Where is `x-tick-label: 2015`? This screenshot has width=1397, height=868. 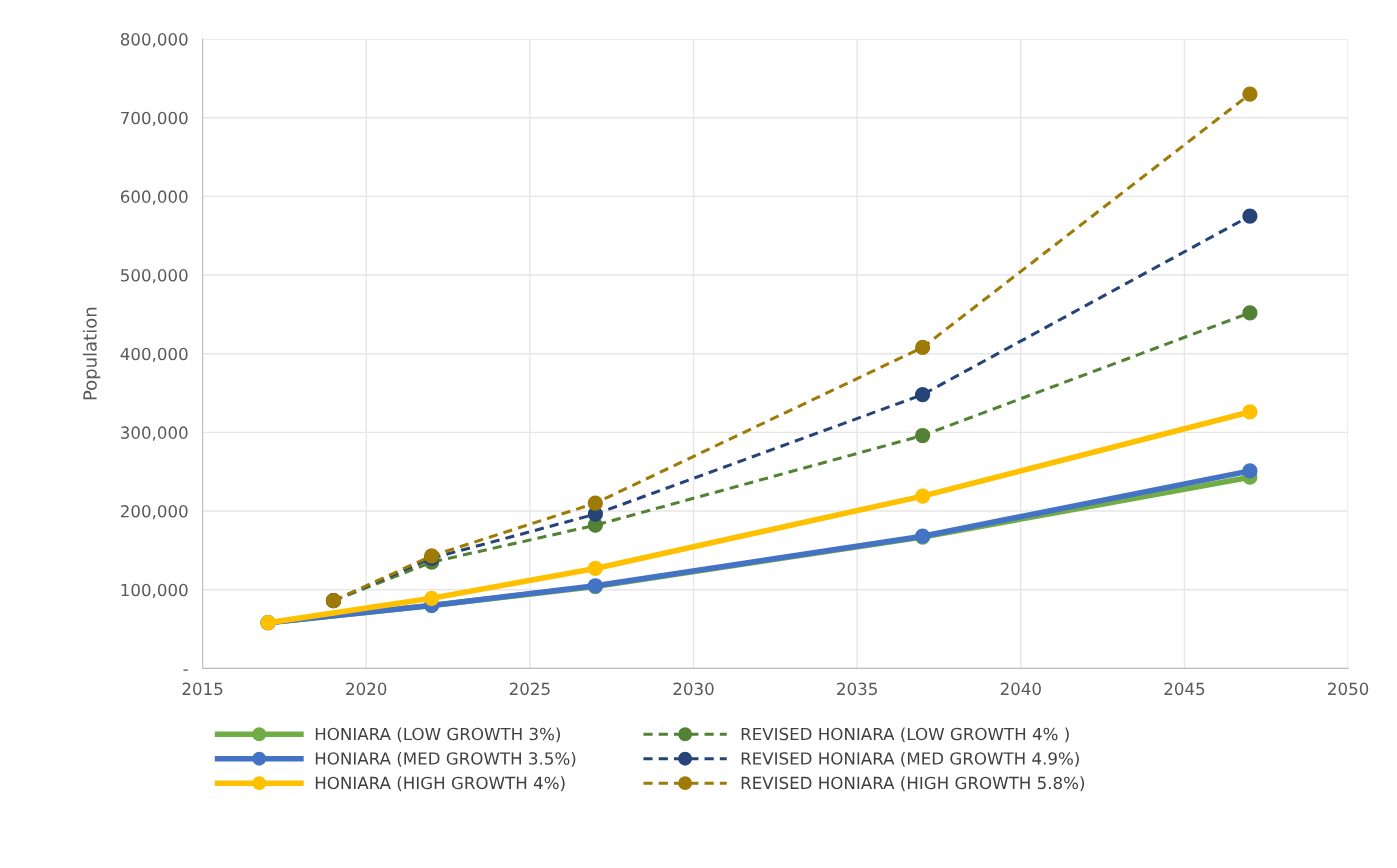 x-tick-label: 2015 is located at coordinates (202, 689).